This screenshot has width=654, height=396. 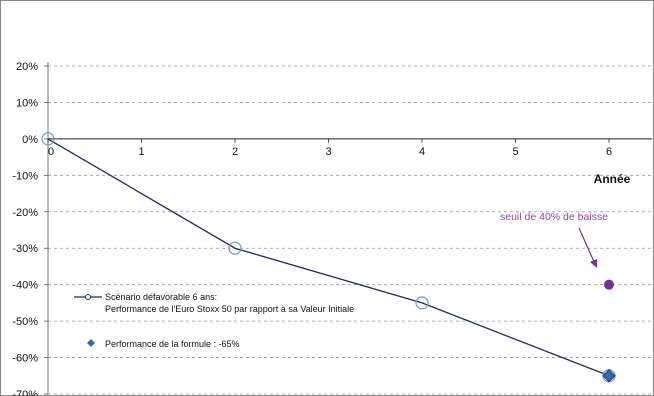 I want to click on y-axis-ticks: 20% 10% 0% -10% -20% -30% -40% -50% -60% -70%, so click(x=30, y=228).